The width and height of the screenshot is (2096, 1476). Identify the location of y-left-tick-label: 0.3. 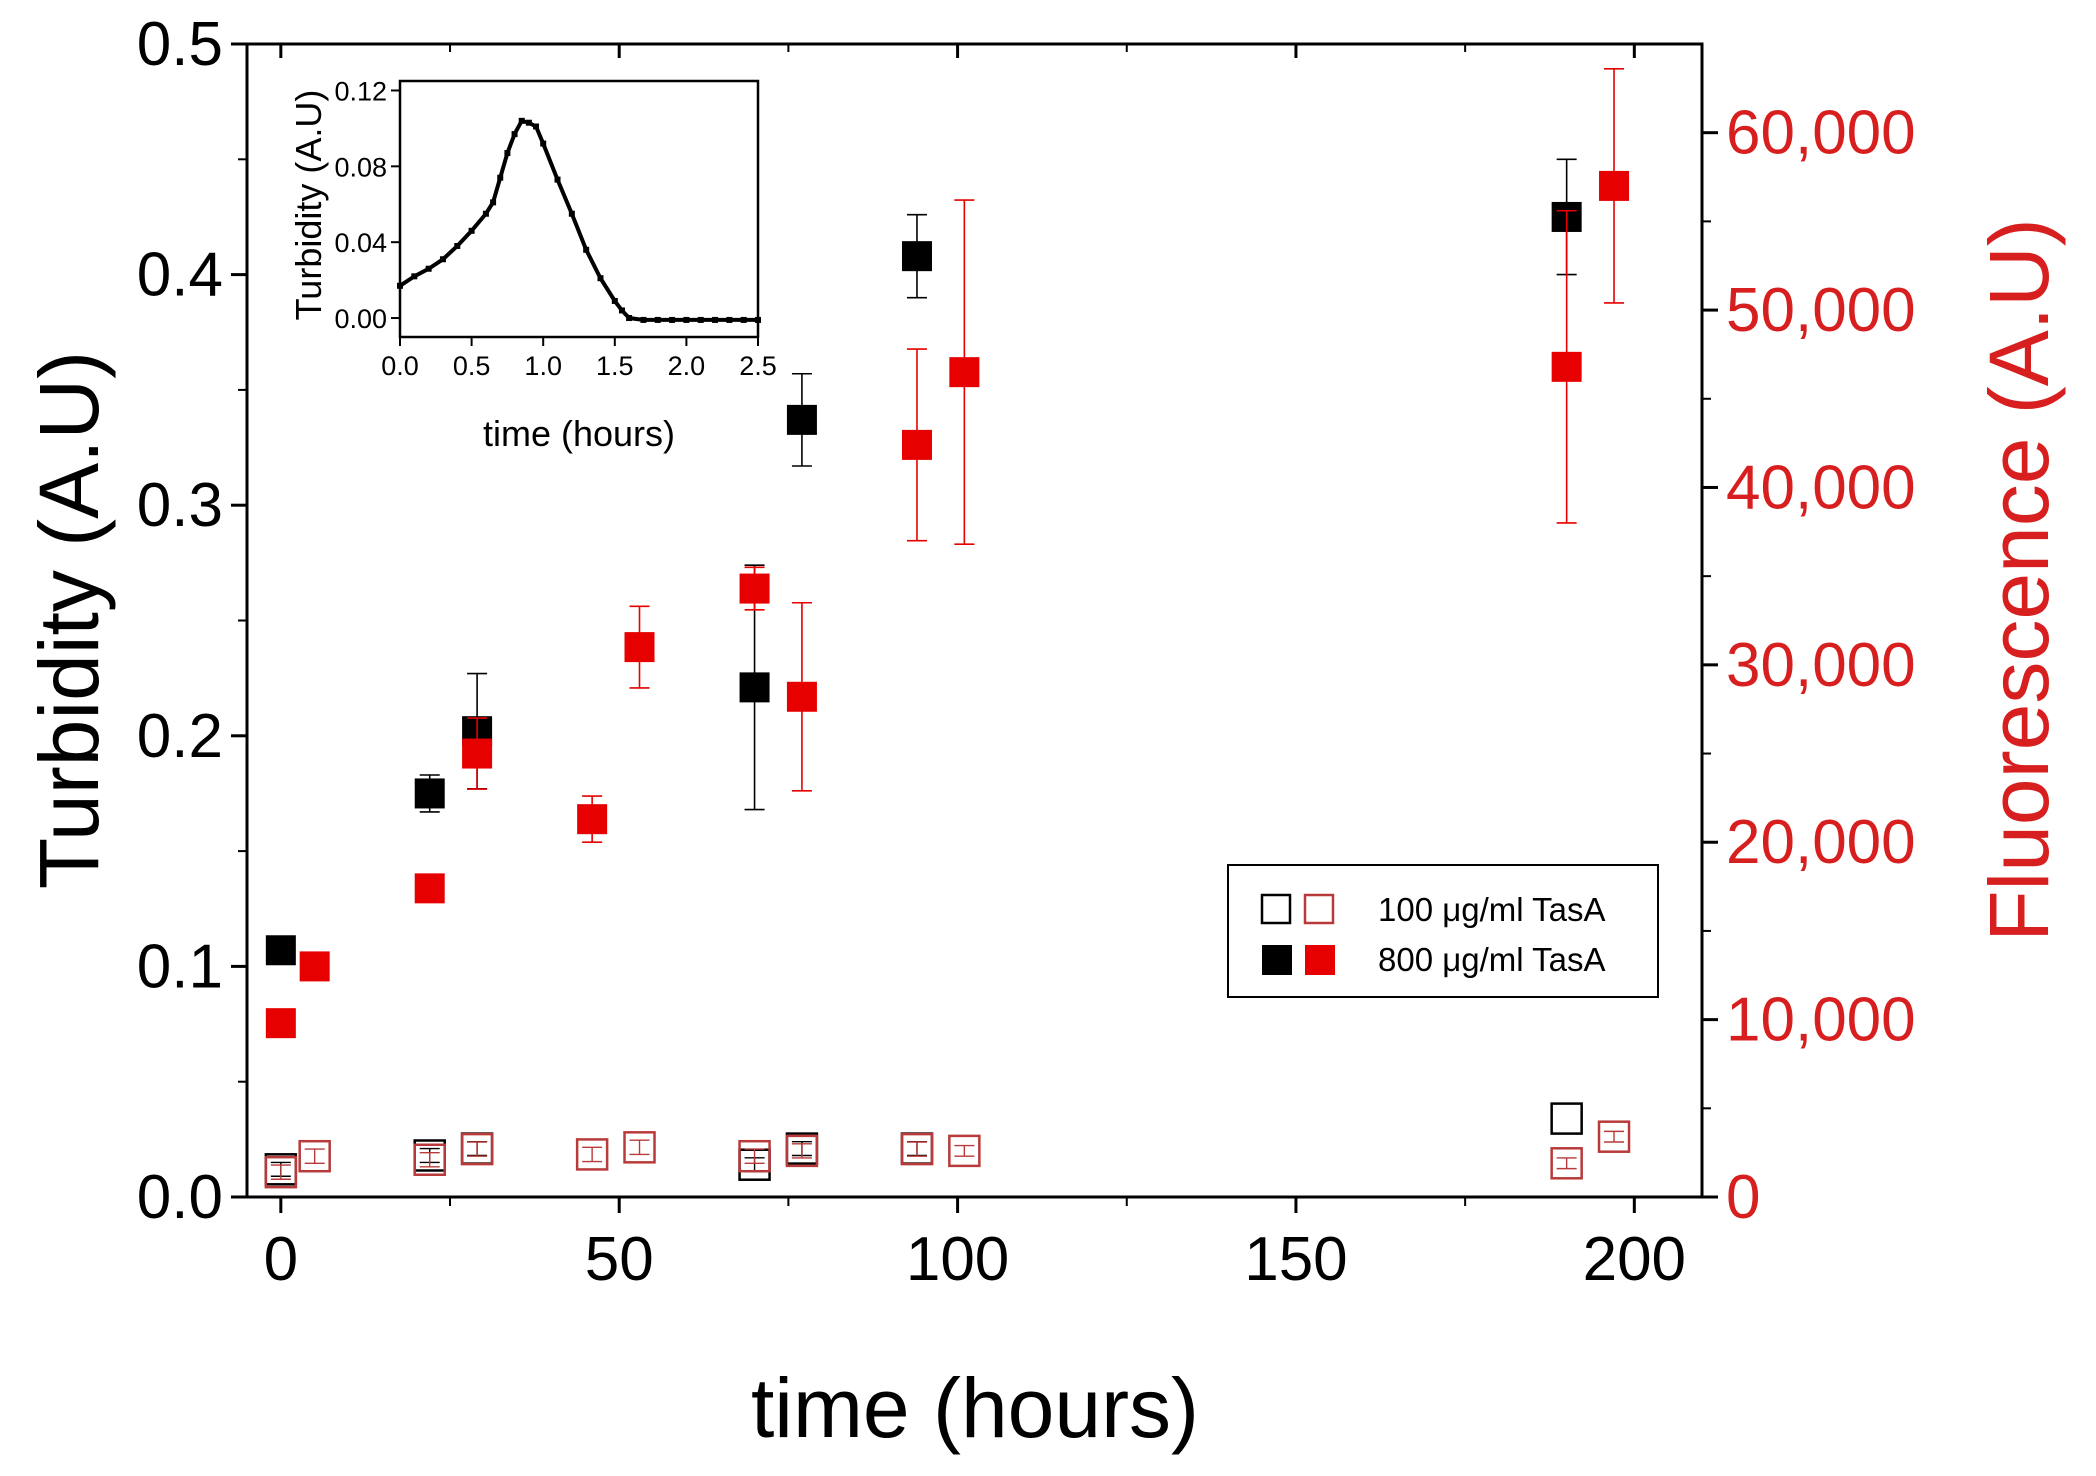
(180, 505).